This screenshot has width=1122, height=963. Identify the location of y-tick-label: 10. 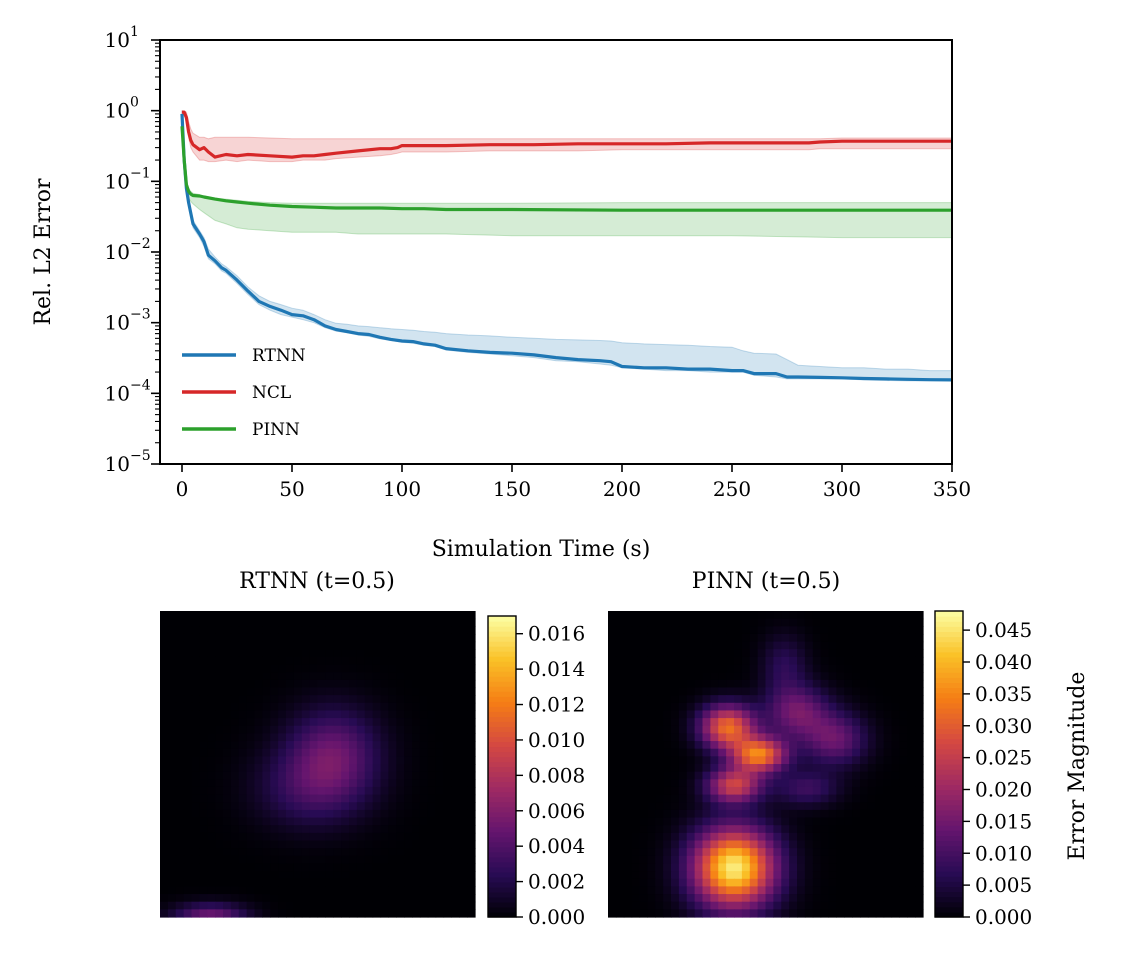
(117, 323).